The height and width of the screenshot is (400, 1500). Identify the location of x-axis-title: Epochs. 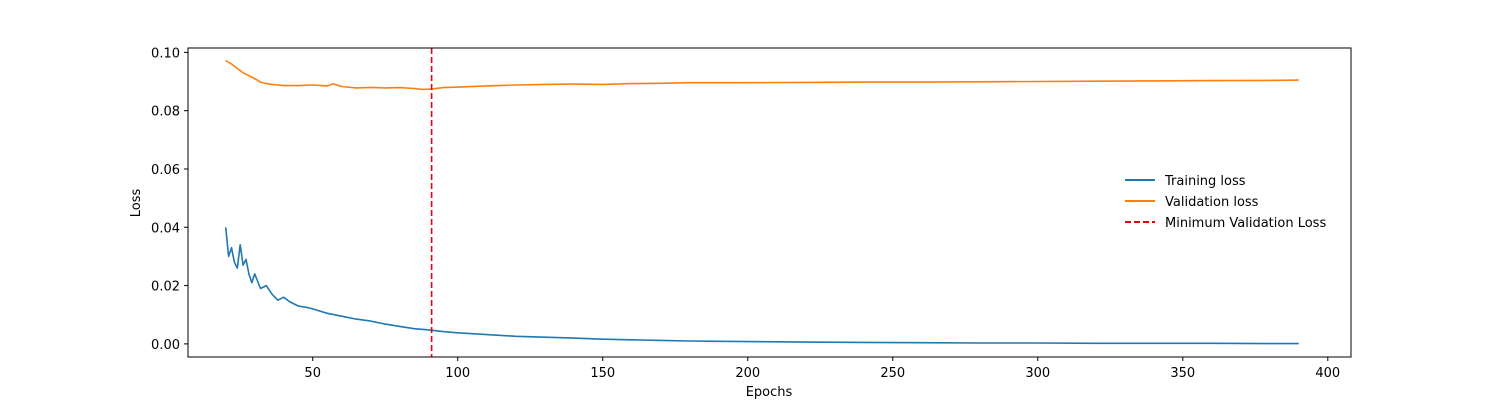
(769, 392).